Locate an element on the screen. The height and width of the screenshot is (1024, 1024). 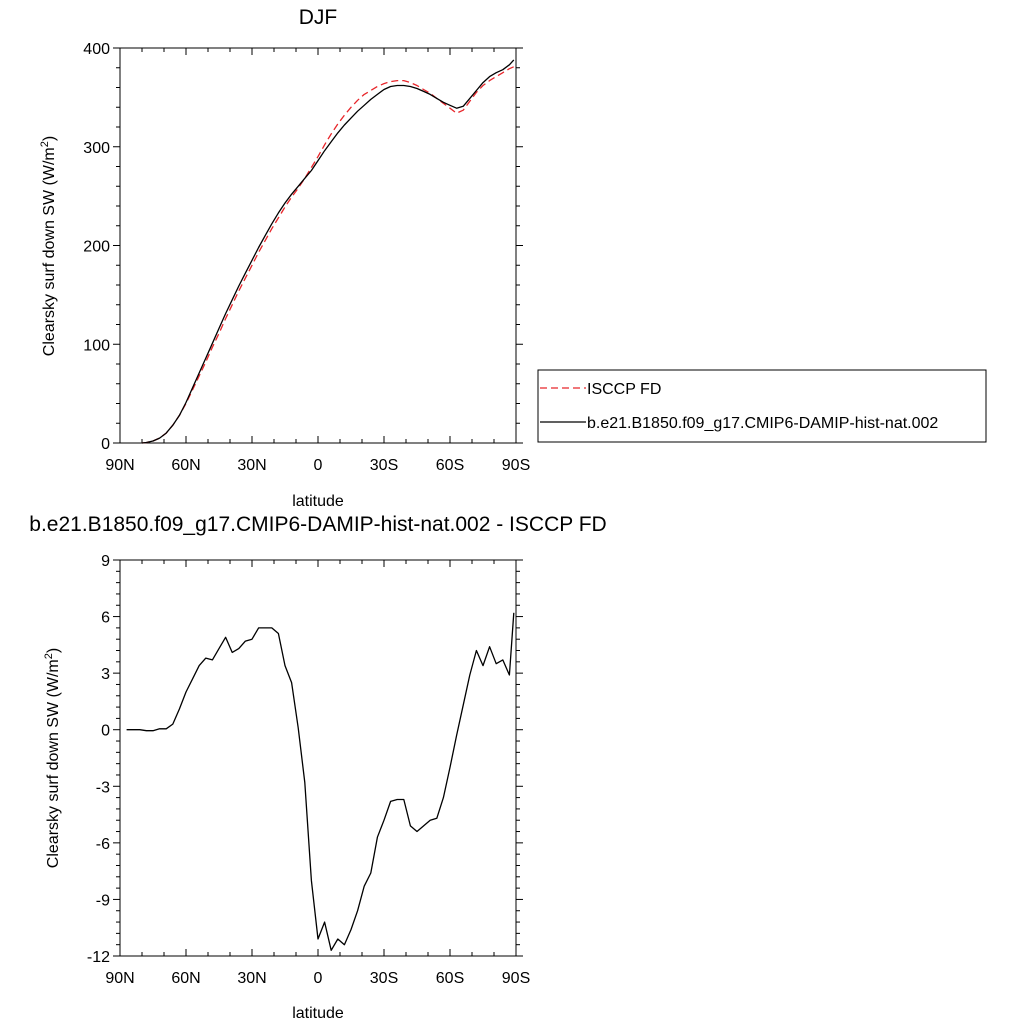
bottom-chart-y-axis-label: Clearsky surf down SW (W/m2) is located at coordinates (52, 758).